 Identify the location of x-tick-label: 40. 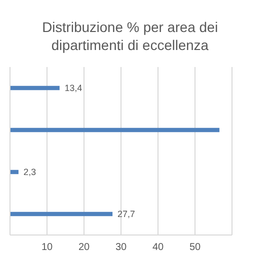
(158, 248).